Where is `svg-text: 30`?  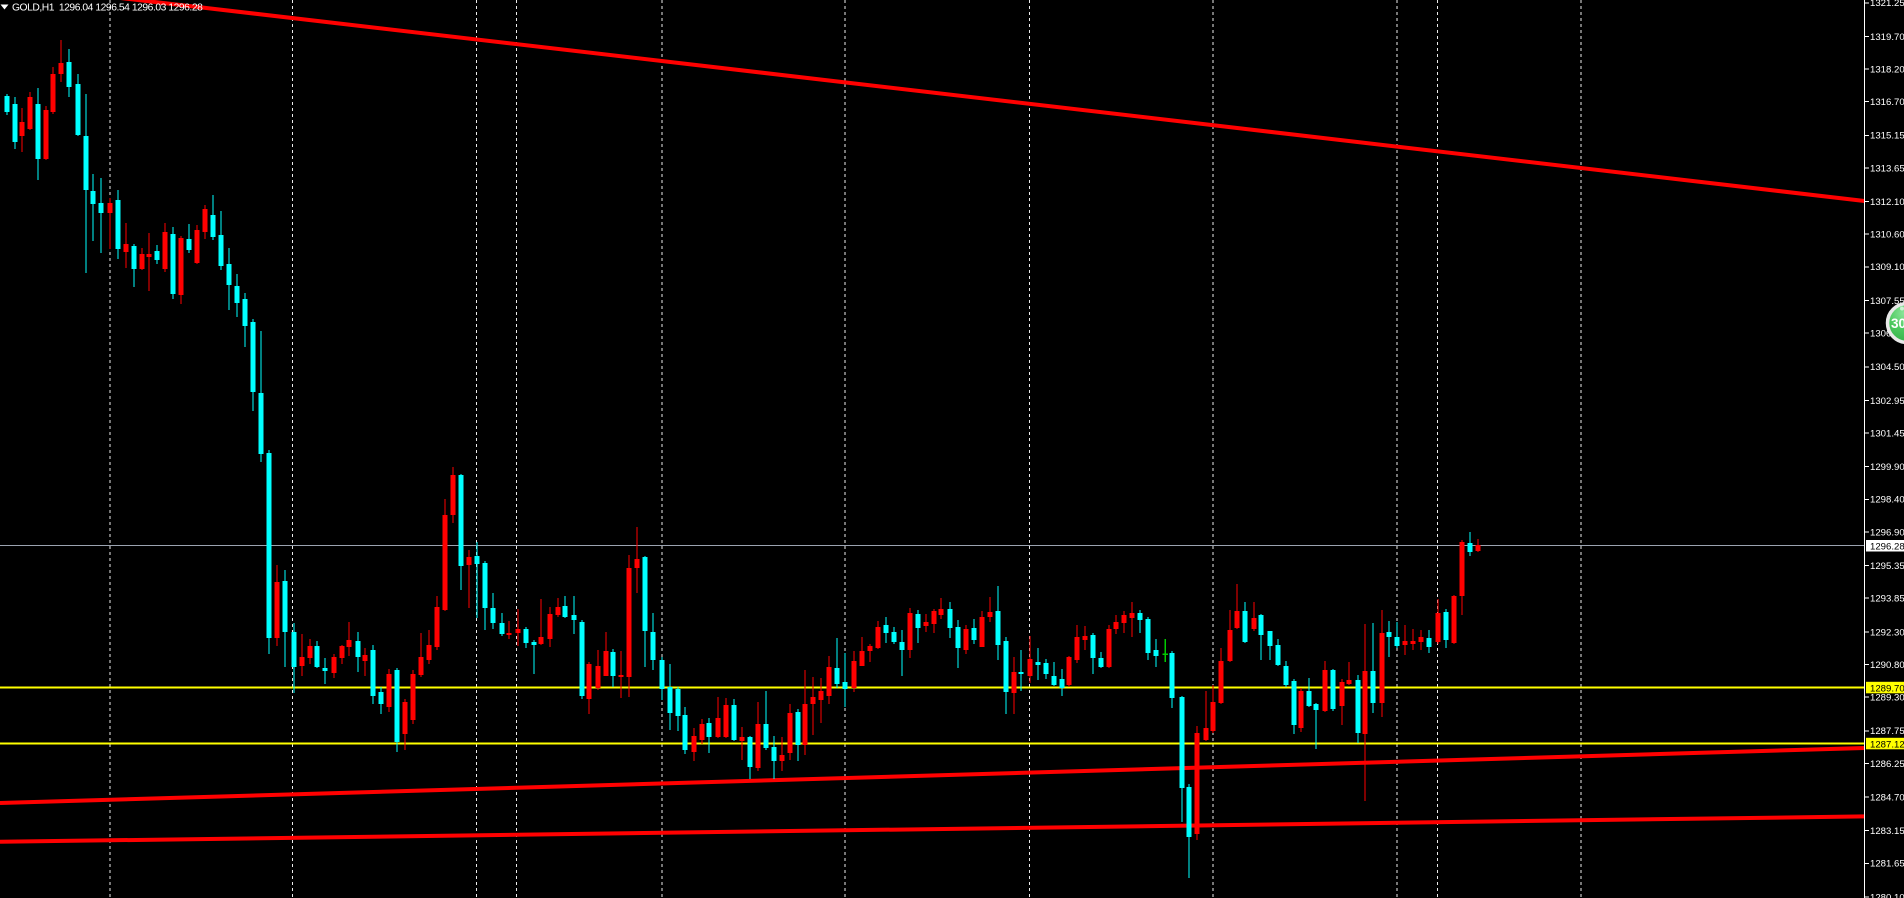
svg-text: 30 is located at coordinates (1897, 323).